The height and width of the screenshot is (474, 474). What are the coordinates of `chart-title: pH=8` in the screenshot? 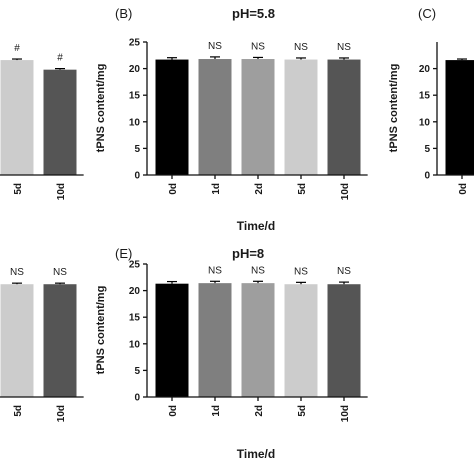 It's located at (248, 253).